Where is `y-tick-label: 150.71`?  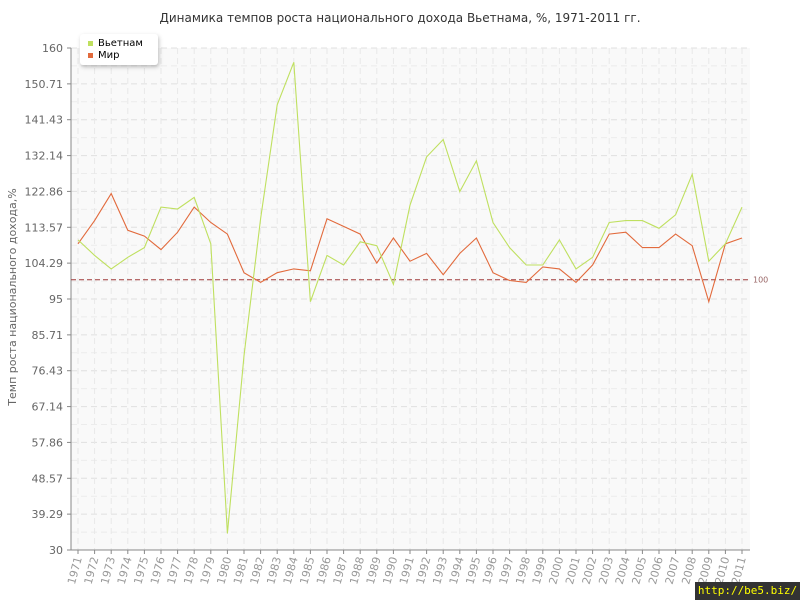
y-tick-label: 150.71 is located at coordinates (44, 84).